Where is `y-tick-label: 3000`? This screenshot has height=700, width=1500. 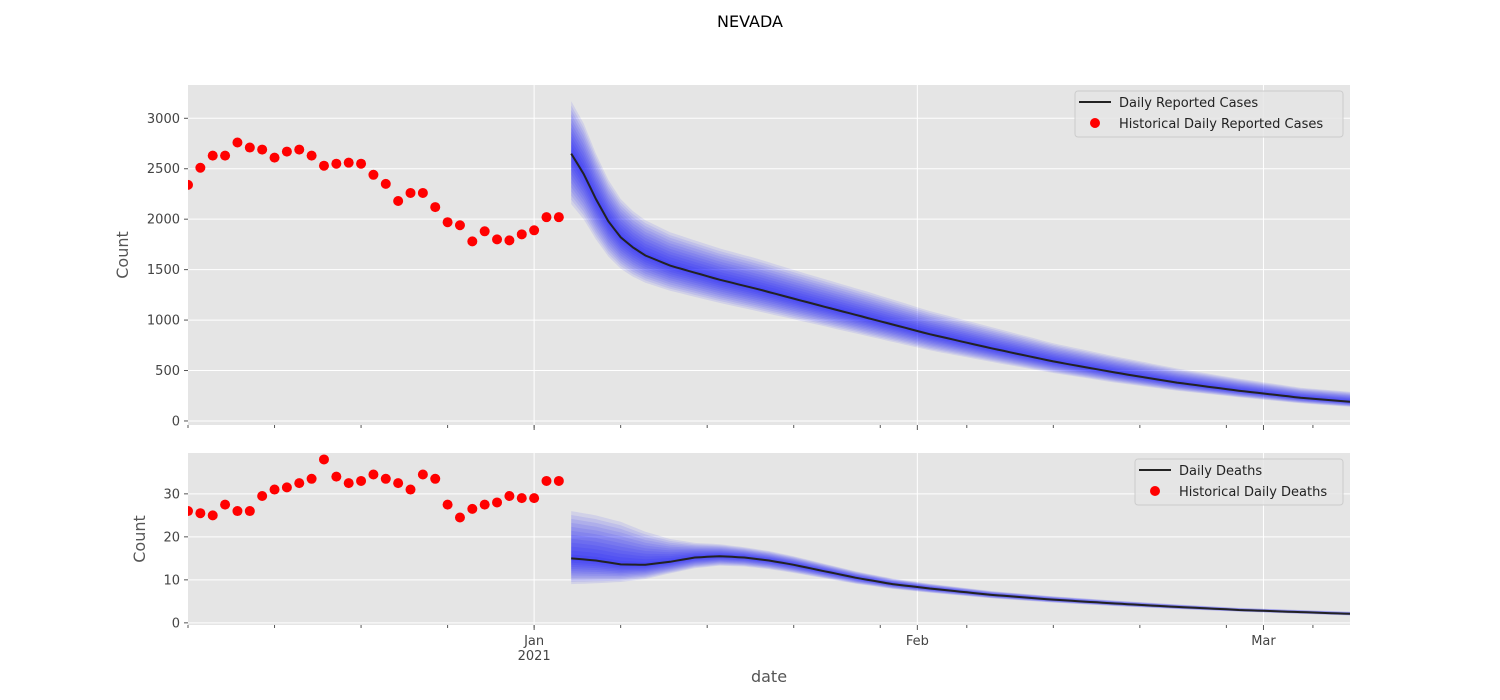
y-tick-label: 3000 is located at coordinates (163, 119).